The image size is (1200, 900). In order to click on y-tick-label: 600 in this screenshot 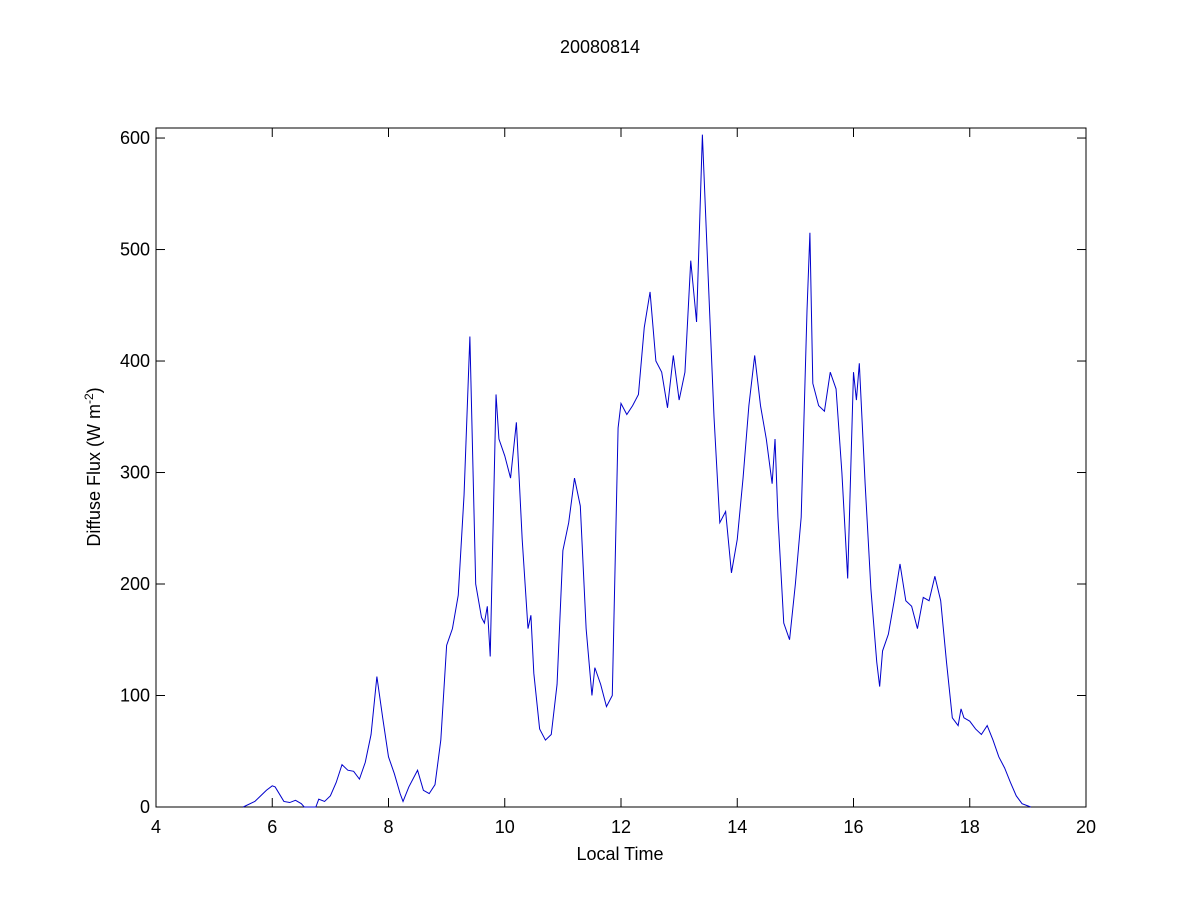, I will do `click(135, 138)`.